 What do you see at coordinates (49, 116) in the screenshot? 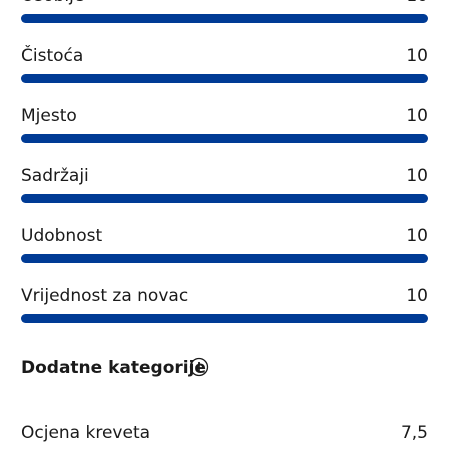
I see `rating-label: Mjesto` at bounding box center [49, 116].